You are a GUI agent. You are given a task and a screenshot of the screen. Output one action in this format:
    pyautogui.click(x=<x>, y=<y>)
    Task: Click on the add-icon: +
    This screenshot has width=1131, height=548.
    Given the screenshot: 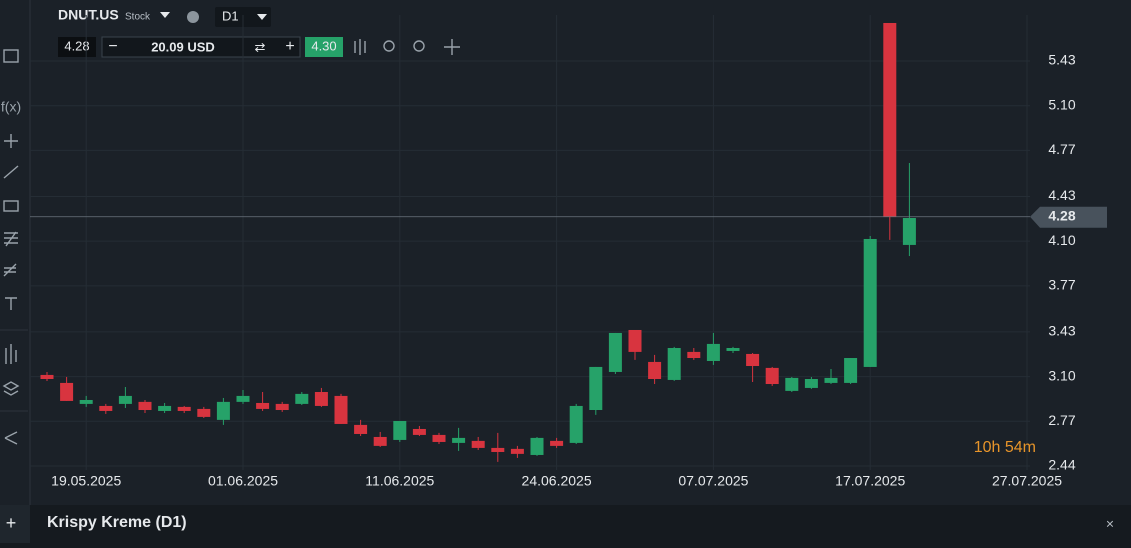 What is the action you would take?
    pyautogui.click(x=11, y=523)
    